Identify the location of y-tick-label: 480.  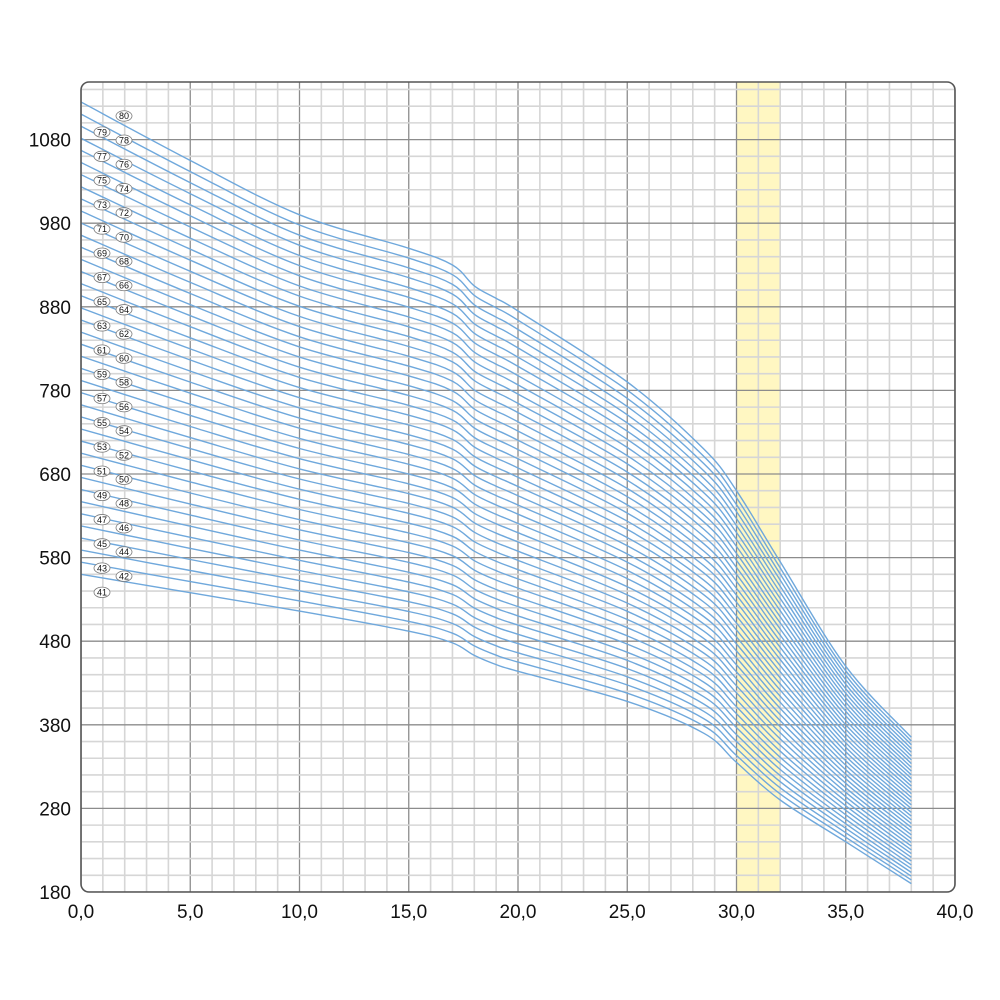
(55, 642).